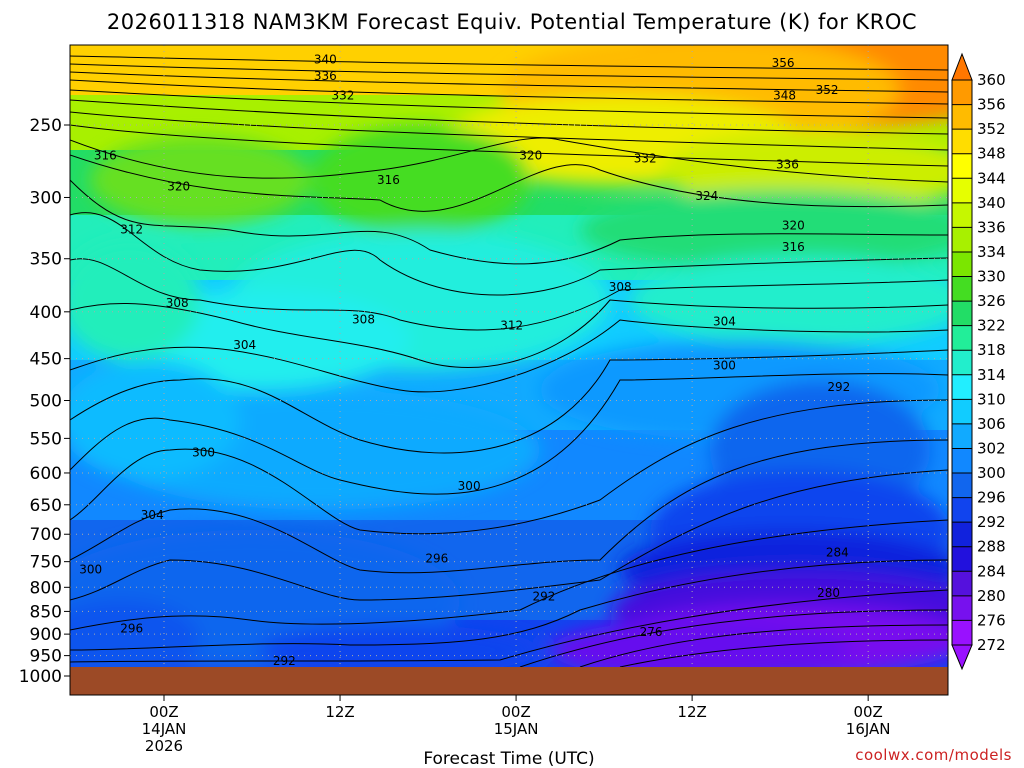 The width and height of the screenshot is (1024, 768). I want to click on y-tick-label: 1000, so click(40, 677).